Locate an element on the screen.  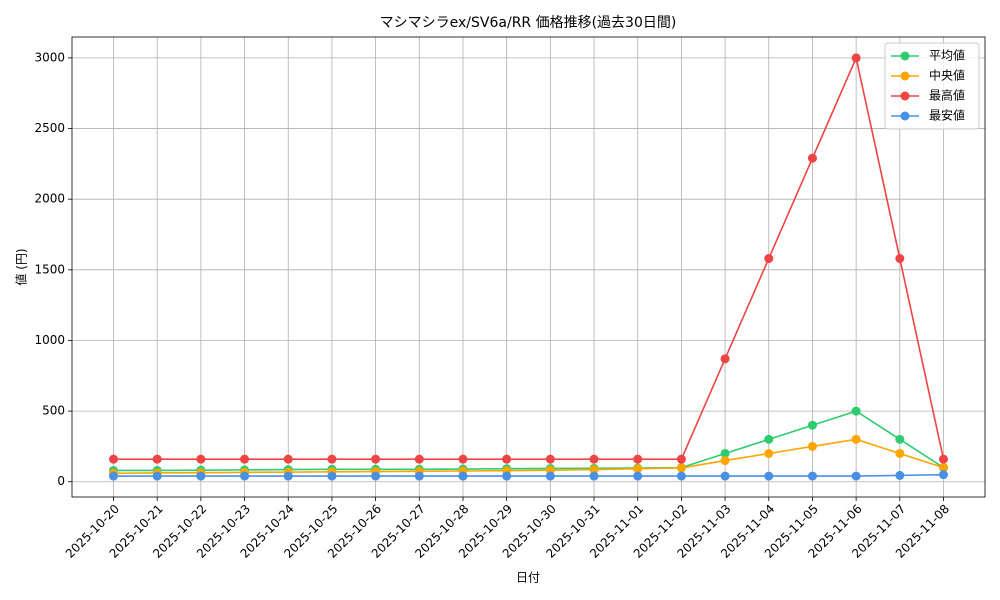
y-tick-label: 1000 is located at coordinates (49, 340).